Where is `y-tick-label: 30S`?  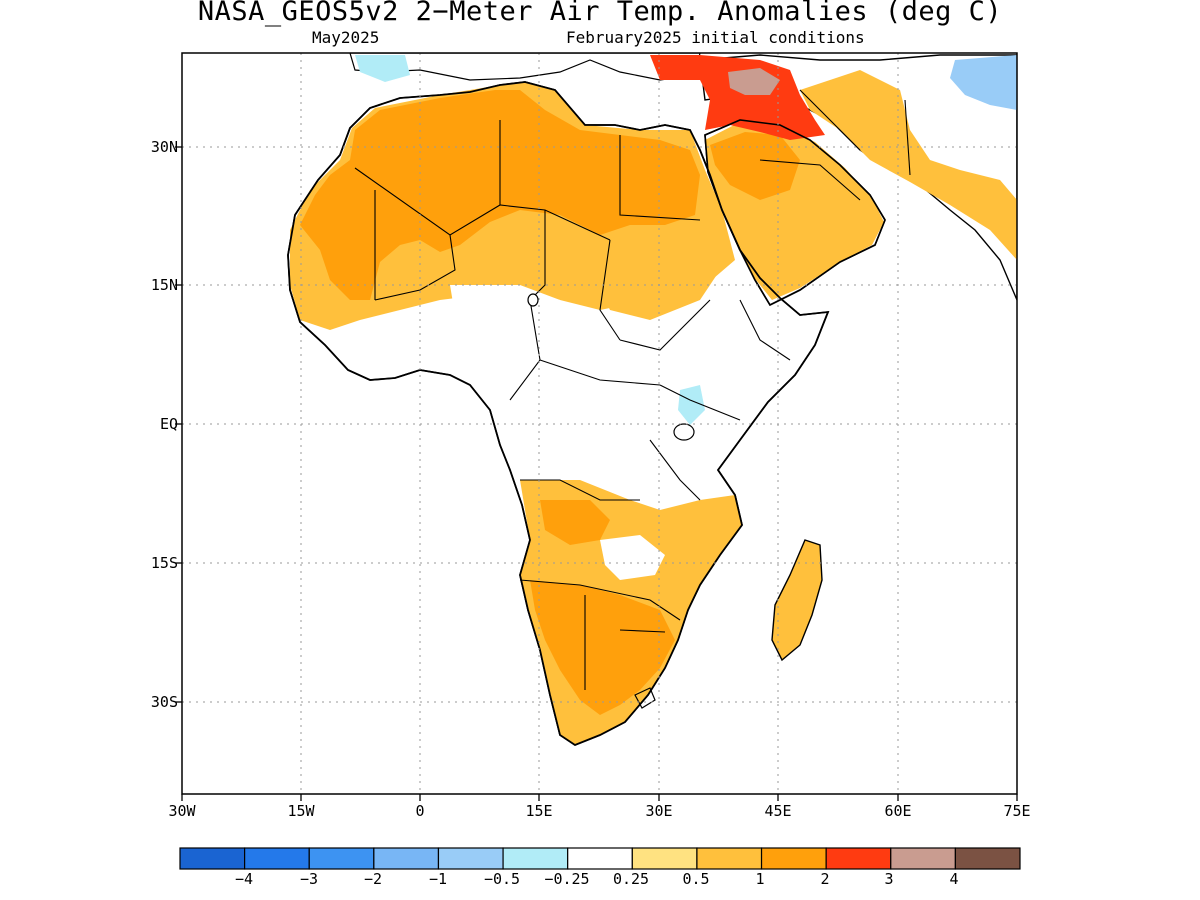 y-tick-label: 30S is located at coordinates (164, 702).